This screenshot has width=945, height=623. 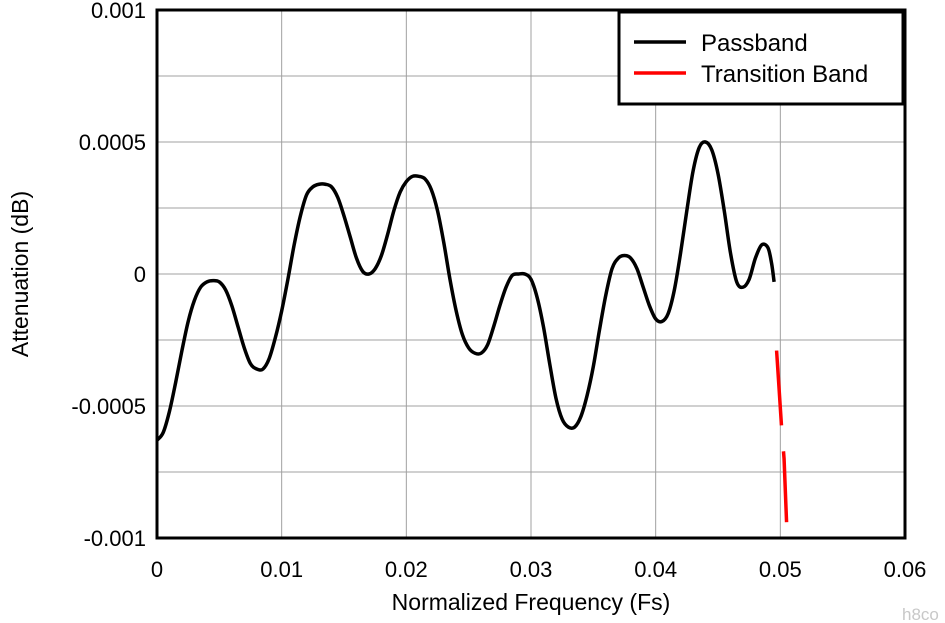 I want to click on x-tick-label: 0.02, so click(x=406, y=569).